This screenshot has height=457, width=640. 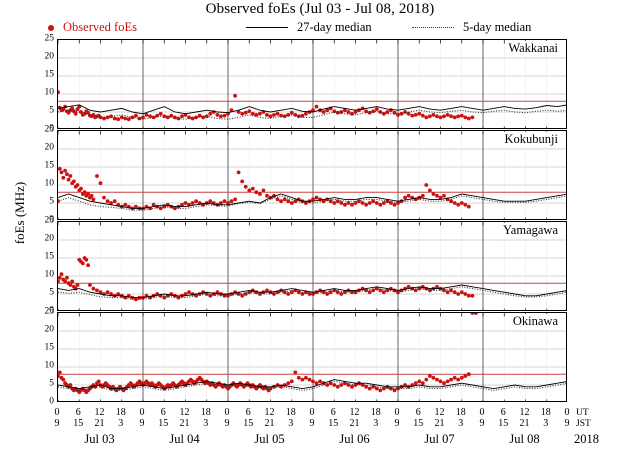 I want to click on day-label: Jul 07, so click(x=439, y=439).